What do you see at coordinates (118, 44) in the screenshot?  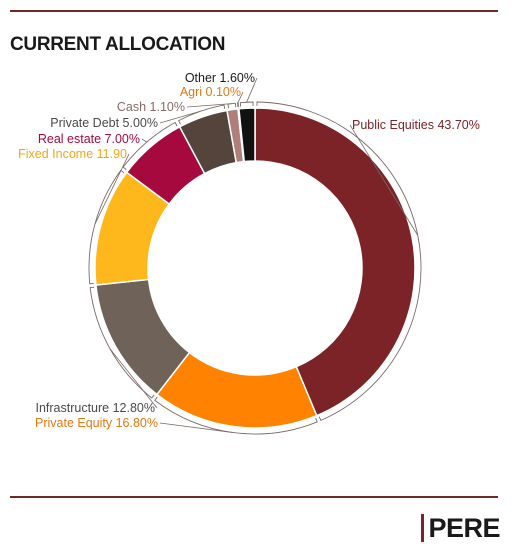 I see `chart-title: CURRENT ALLOCATION` at bounding box center [118, 44].